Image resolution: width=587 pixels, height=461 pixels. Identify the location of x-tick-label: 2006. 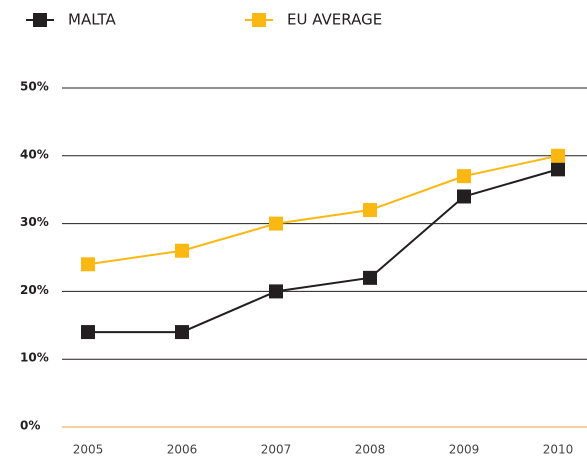
(182, 450).